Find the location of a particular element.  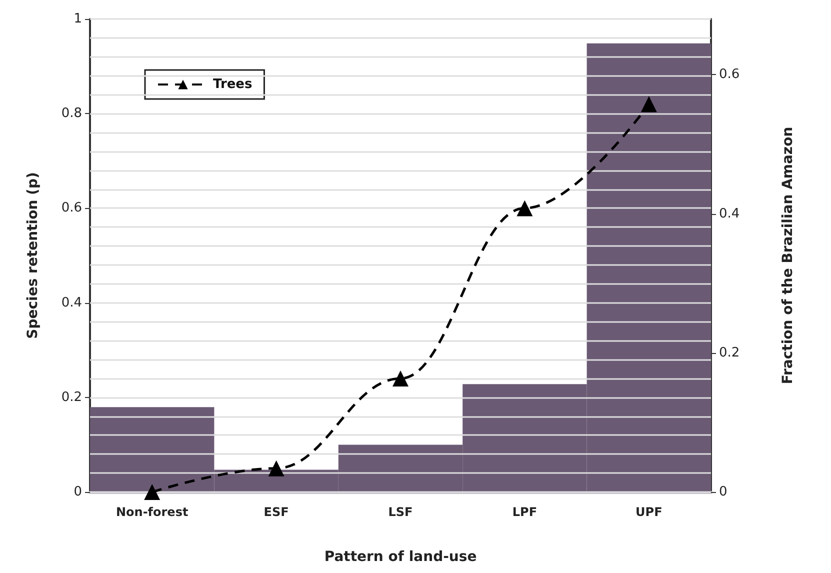

y2-tick-label: 0.4 is located at coordinates (729, 214).